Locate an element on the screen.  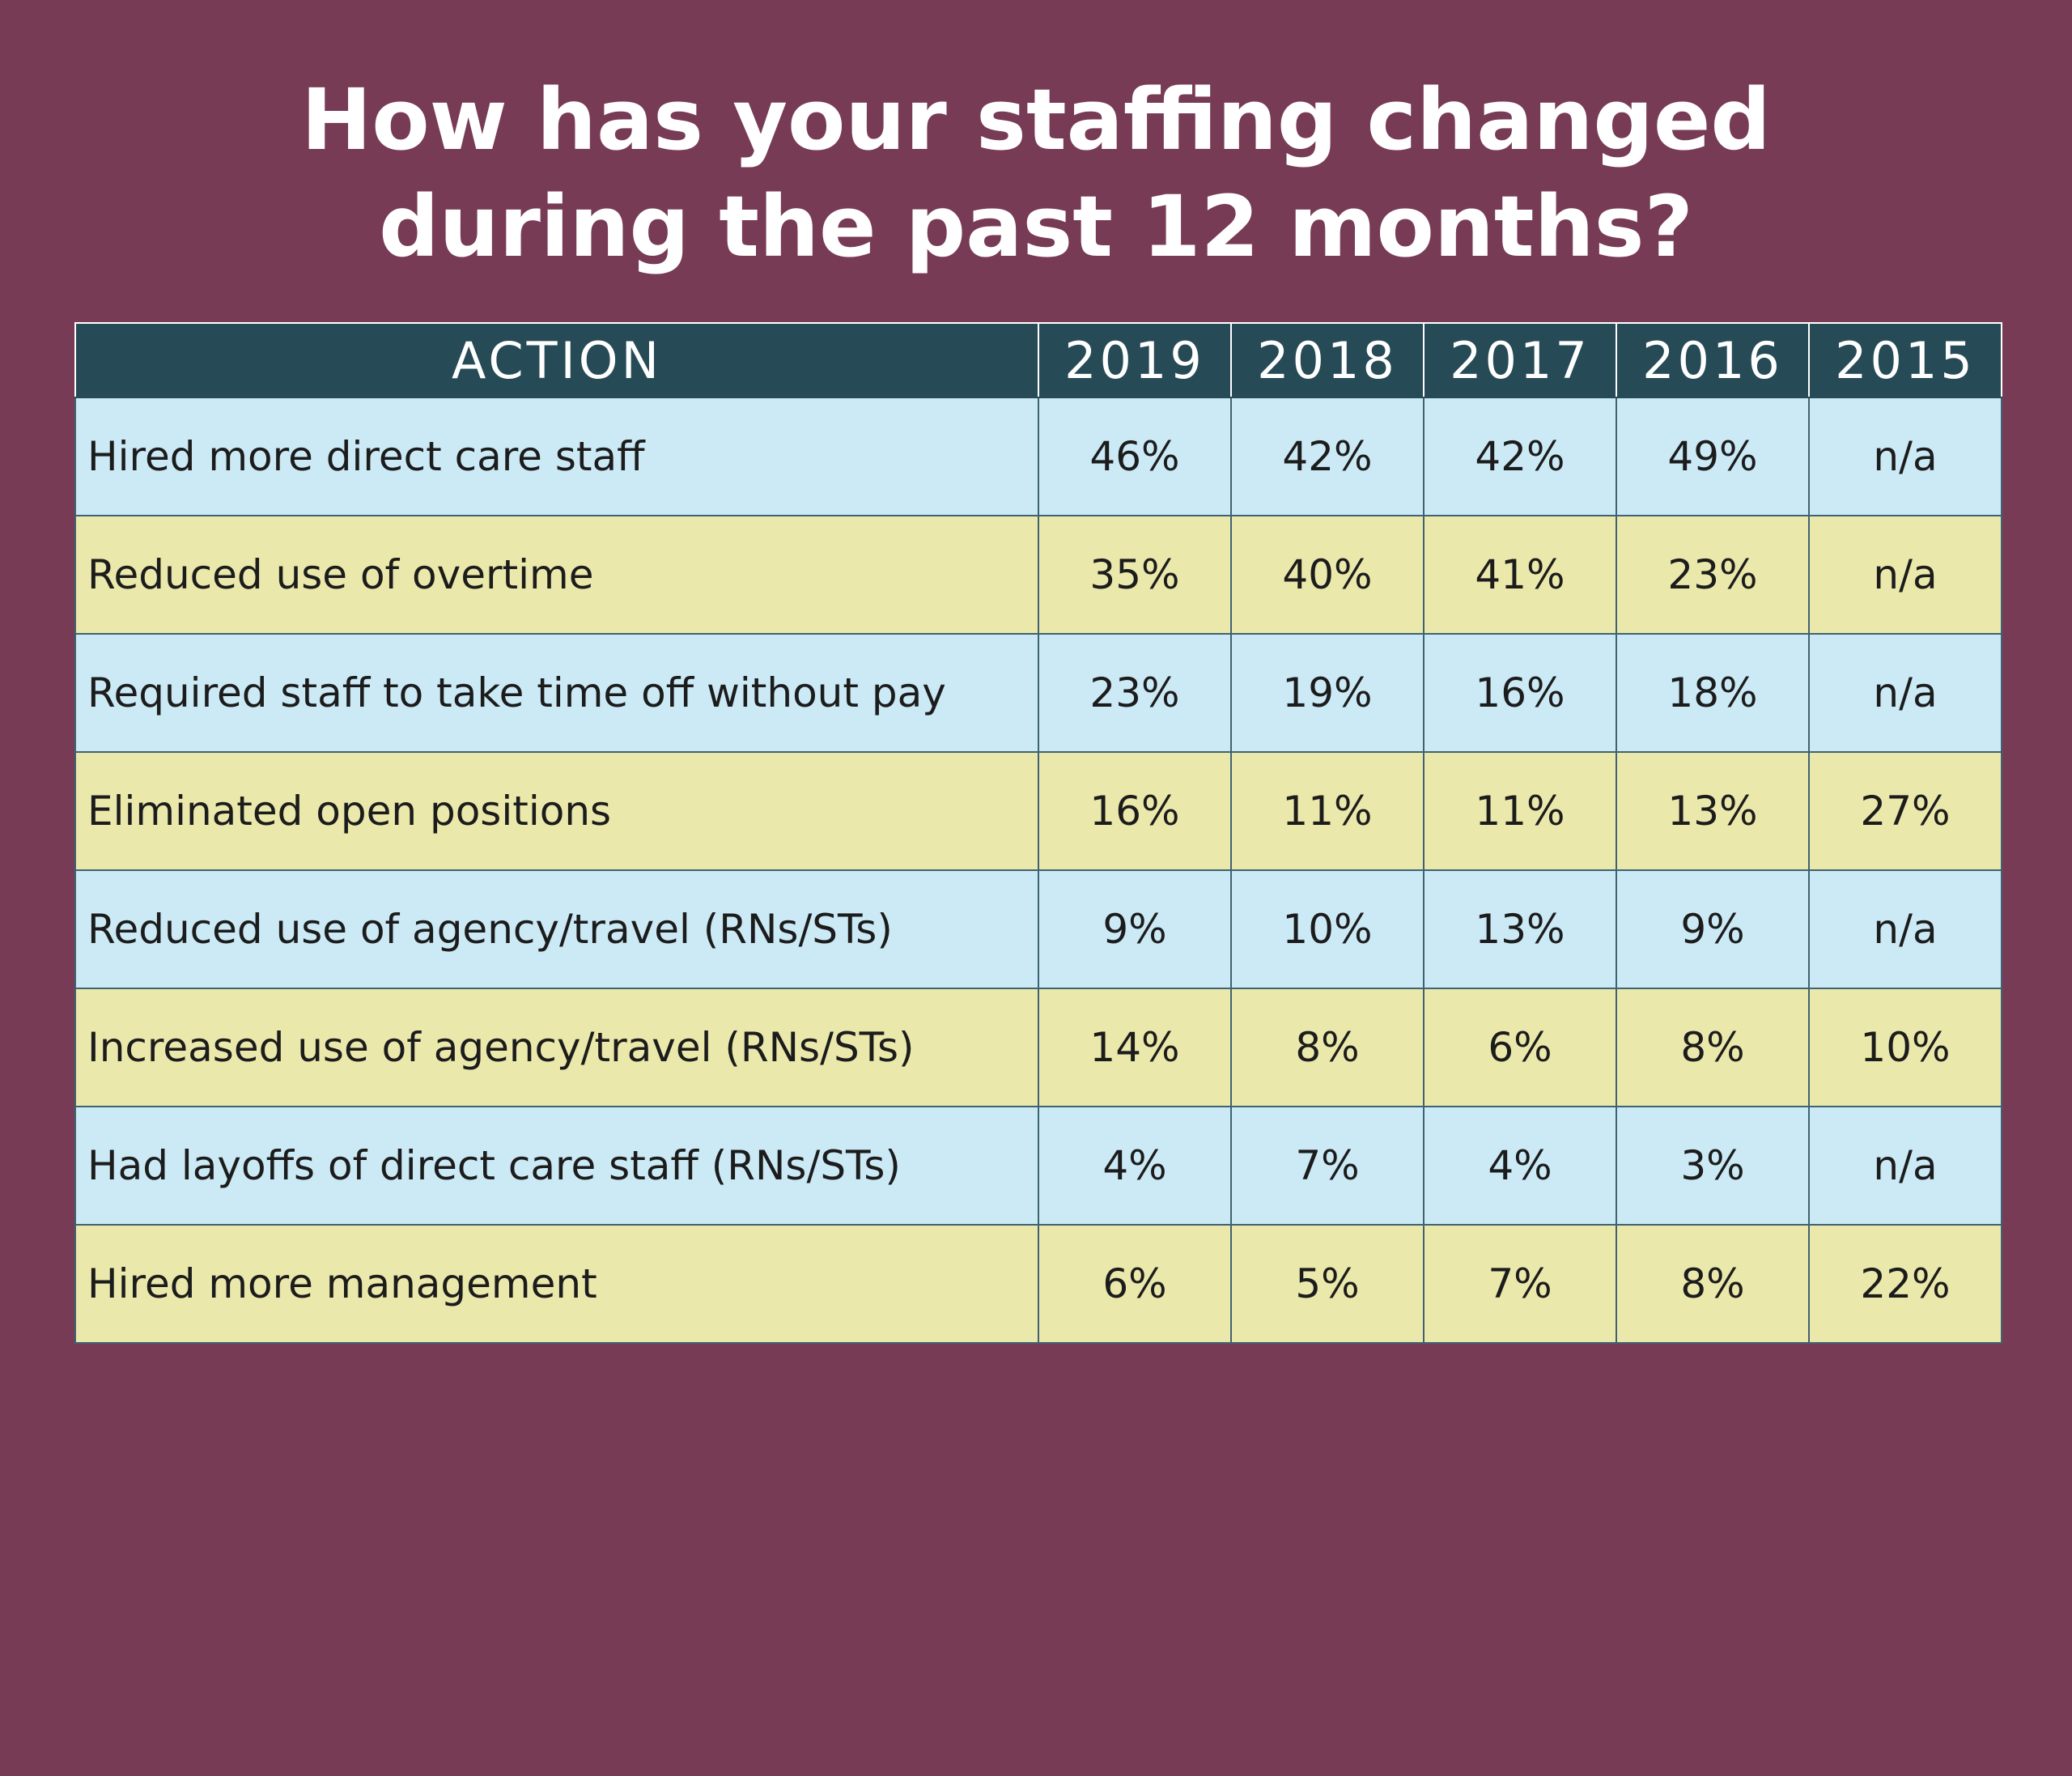
table-cell: 40% is located at coordinates (1327, 575).